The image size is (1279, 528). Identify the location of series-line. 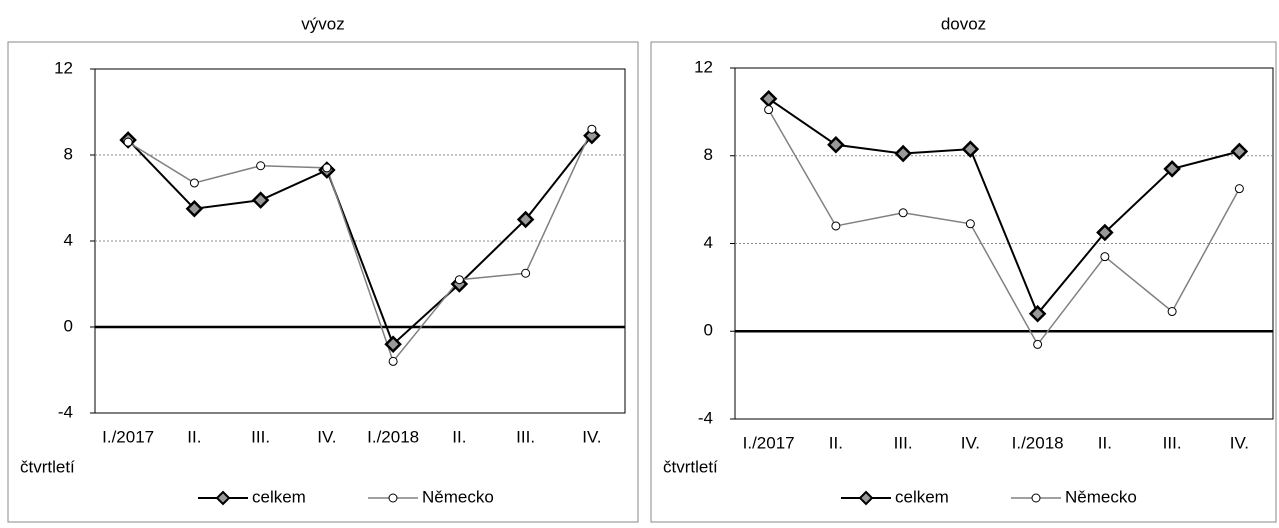
(360, 240).